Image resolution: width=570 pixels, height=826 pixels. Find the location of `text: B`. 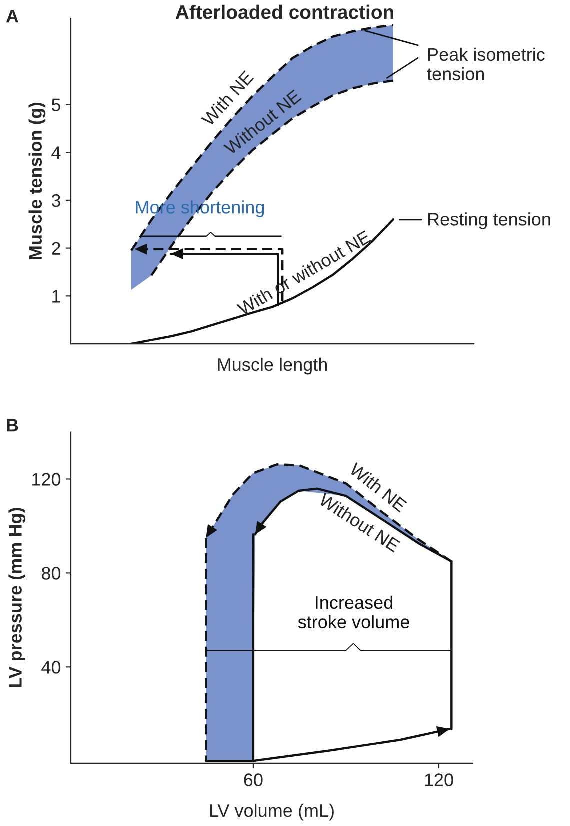

text: B is located at coordinates (12, 425).